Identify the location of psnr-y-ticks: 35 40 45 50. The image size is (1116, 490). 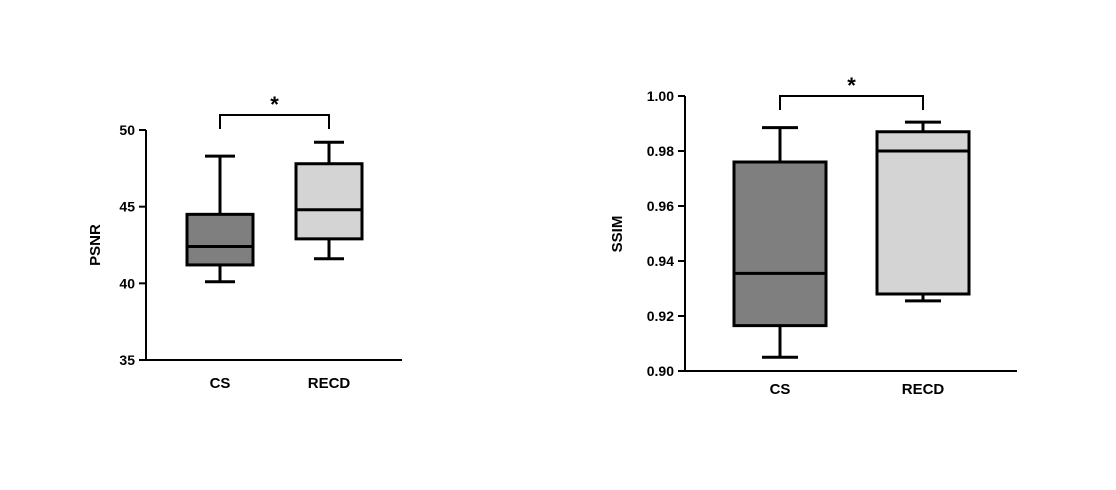
(132, 245).